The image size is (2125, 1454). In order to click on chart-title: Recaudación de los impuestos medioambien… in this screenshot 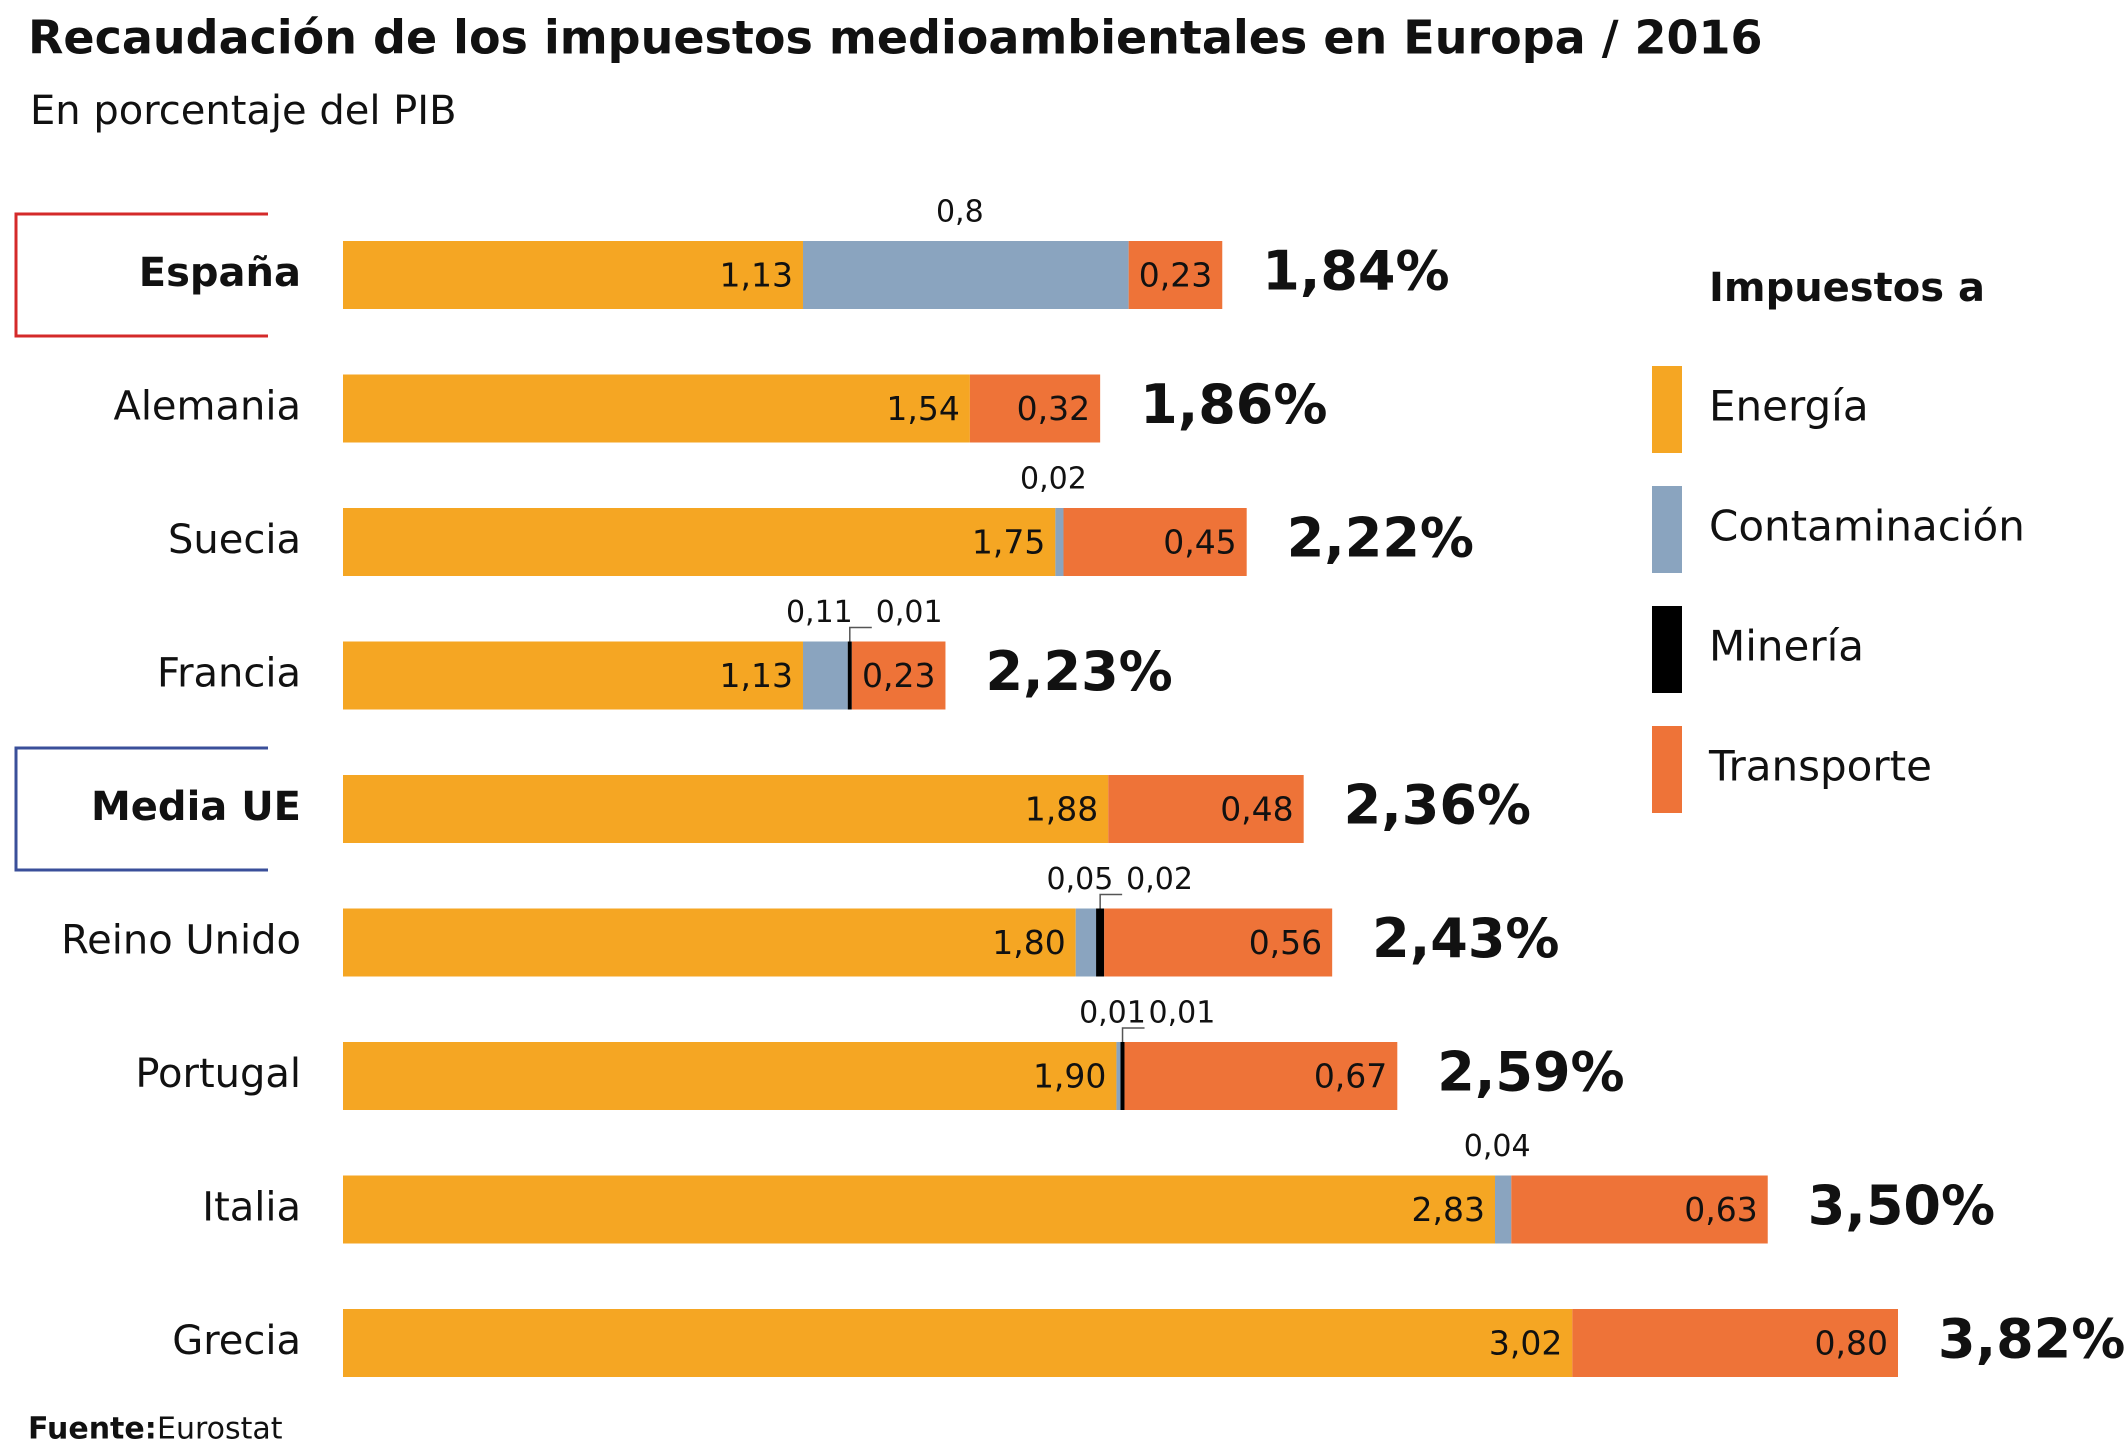, I will do `click(895, 38)`.